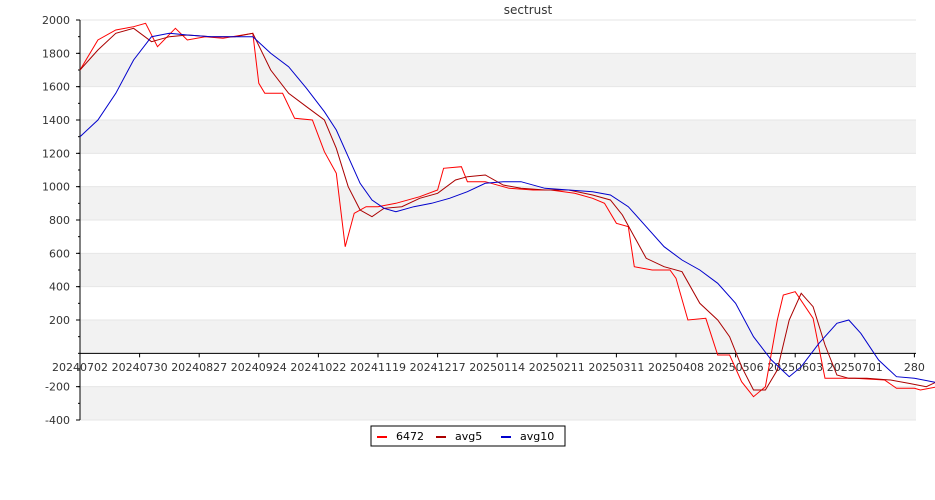 The image size is (935, 500). I want to click on legend: 6472 avg5 avg10, so click(468, 436).